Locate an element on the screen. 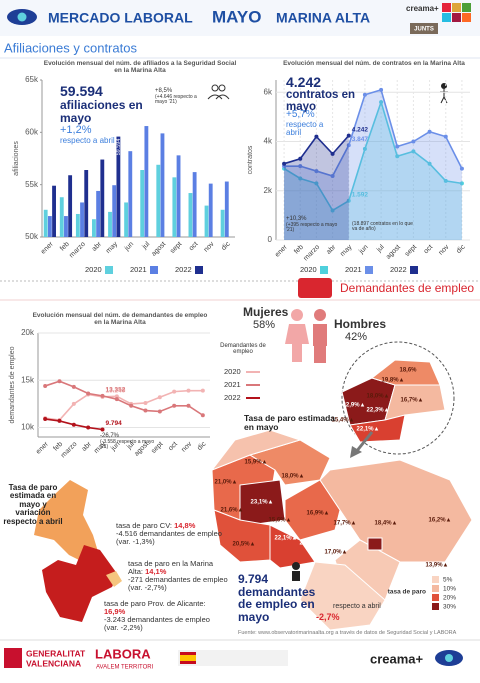 This screenshot has width=480, height=683. area is located at coordinates (316, 187).